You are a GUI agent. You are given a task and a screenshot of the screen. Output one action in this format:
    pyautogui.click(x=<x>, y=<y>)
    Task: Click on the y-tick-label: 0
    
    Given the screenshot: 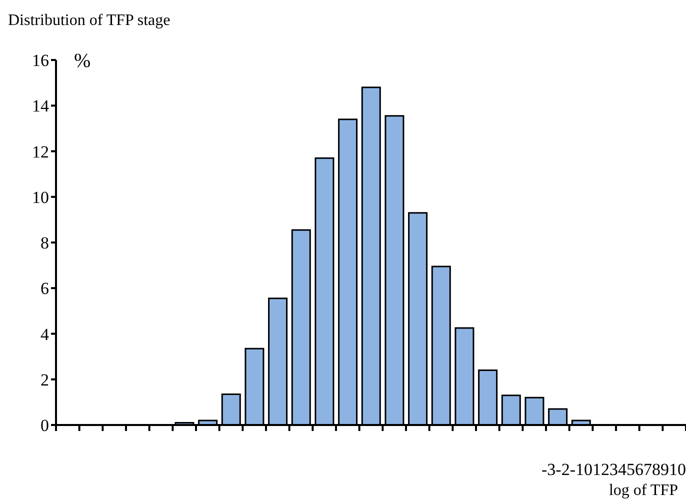 What is the action you would take?
    pyautogui.click(x=44, y=426)
    